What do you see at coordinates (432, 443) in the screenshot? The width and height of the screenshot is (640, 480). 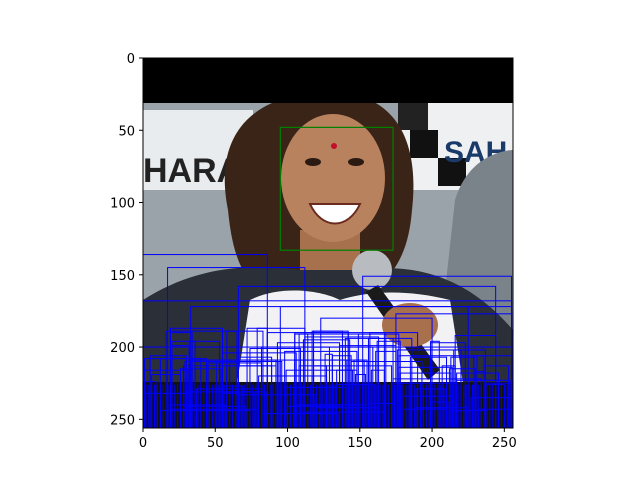 I see `x-tick-label: 200` at bounding box center [432, 443].